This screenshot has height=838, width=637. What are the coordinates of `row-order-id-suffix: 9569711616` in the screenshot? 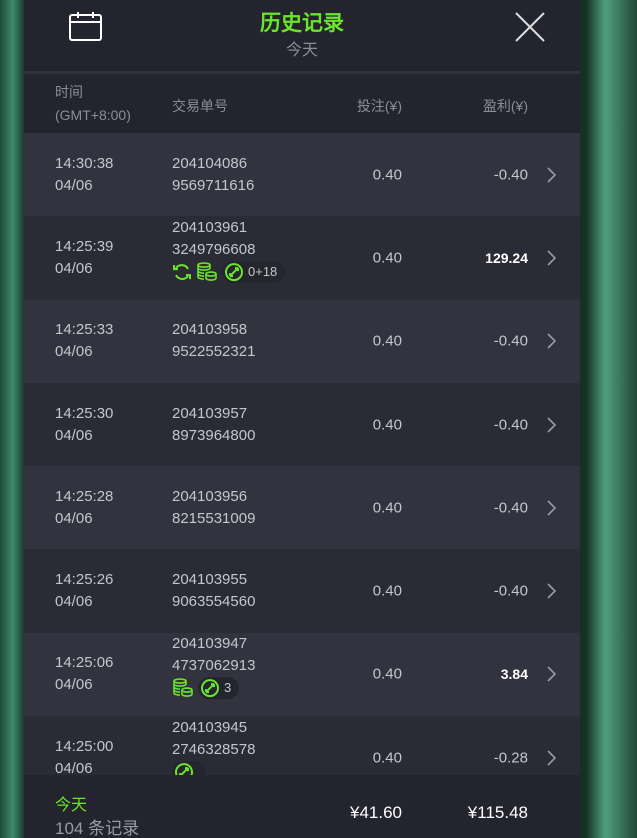 It's located at (213, 185).